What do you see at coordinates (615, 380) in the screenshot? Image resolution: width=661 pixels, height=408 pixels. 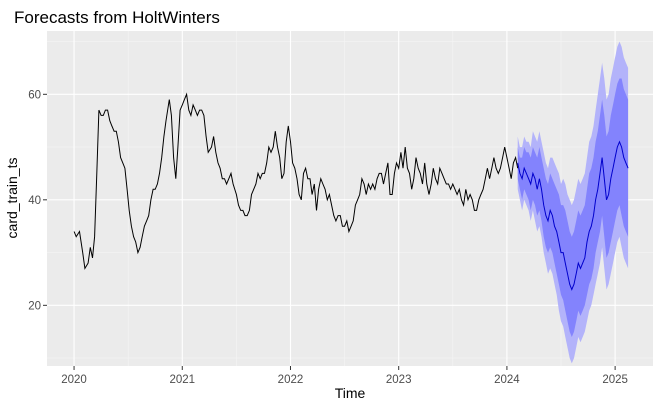 I see `x-tick-label: 2025` at bounding box center [615, 380].